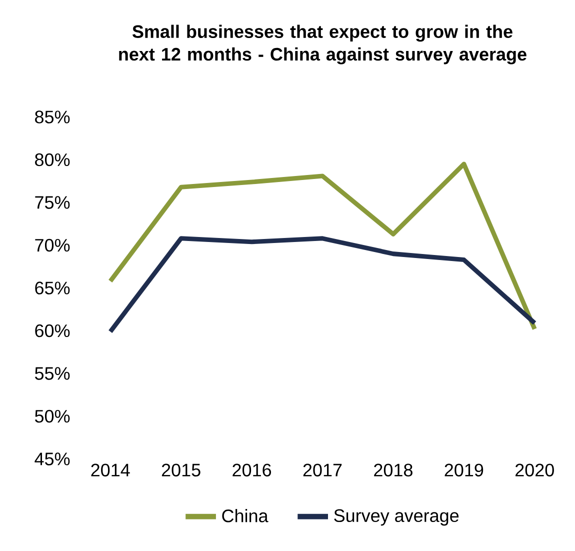 This screenshot has width=575, height=551. I want to click on x-tick-label: 2019, so click(464, 470).